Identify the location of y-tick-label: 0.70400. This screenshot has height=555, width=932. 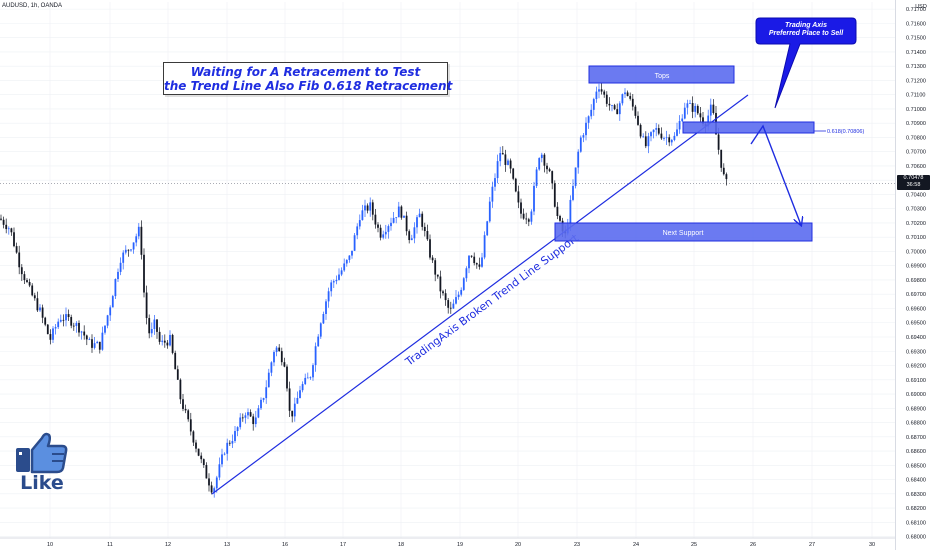
(916, 195).